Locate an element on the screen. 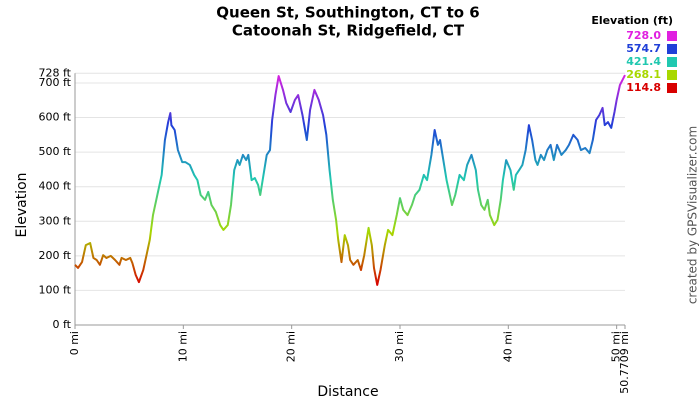 The width and height of the screenshot is (700, 400). x-tick-label: 20 mi is located at coordinates (291, 346).